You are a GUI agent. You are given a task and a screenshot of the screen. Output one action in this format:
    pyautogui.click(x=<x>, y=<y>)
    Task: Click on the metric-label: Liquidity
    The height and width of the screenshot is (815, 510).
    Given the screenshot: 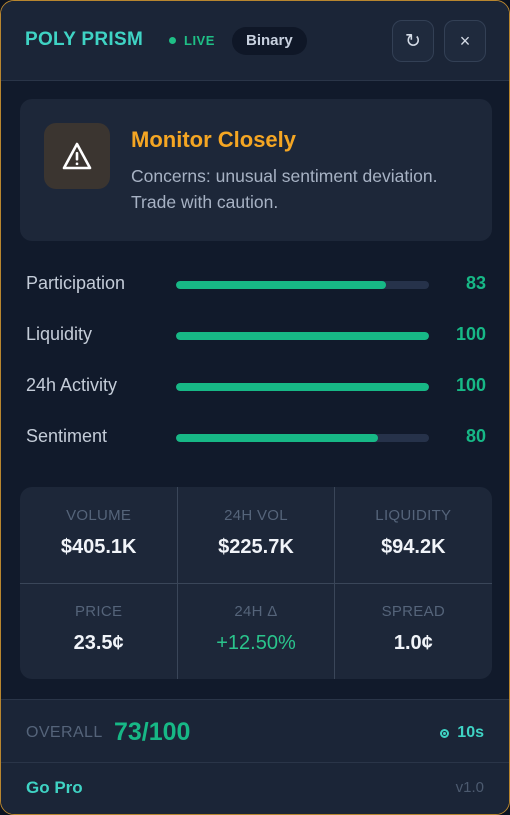 What is the action you would take?
    pyautogui.click(x=59, y=334)
    